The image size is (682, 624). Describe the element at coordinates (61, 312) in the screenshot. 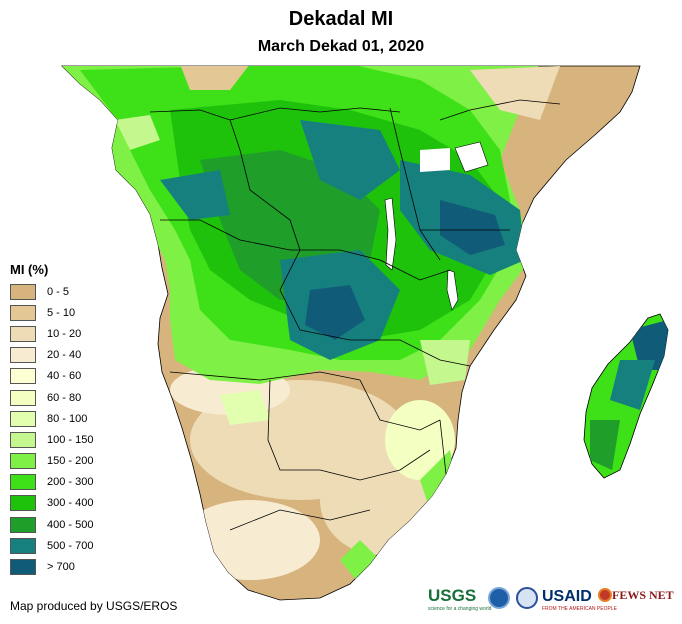

I see `legend-label: 5 - 10` at that location.